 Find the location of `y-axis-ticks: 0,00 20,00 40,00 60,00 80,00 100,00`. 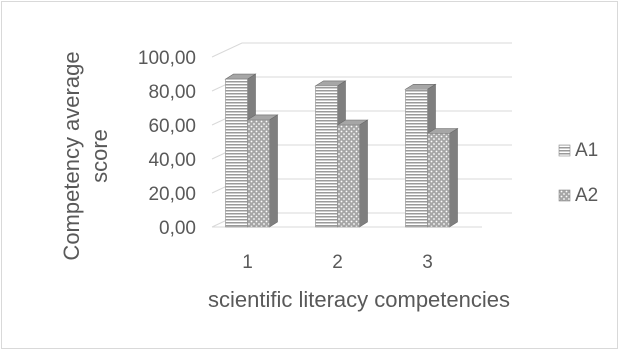

y-axis-ticks: 0,00 20,00 40,00 60,00 80,00 100,00 is located at coordinates (167, 143).